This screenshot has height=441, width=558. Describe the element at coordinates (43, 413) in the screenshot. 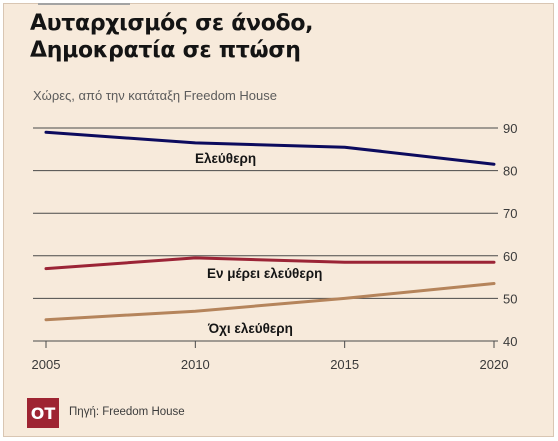

I see `brand-logo: ΟΤ` at that location.